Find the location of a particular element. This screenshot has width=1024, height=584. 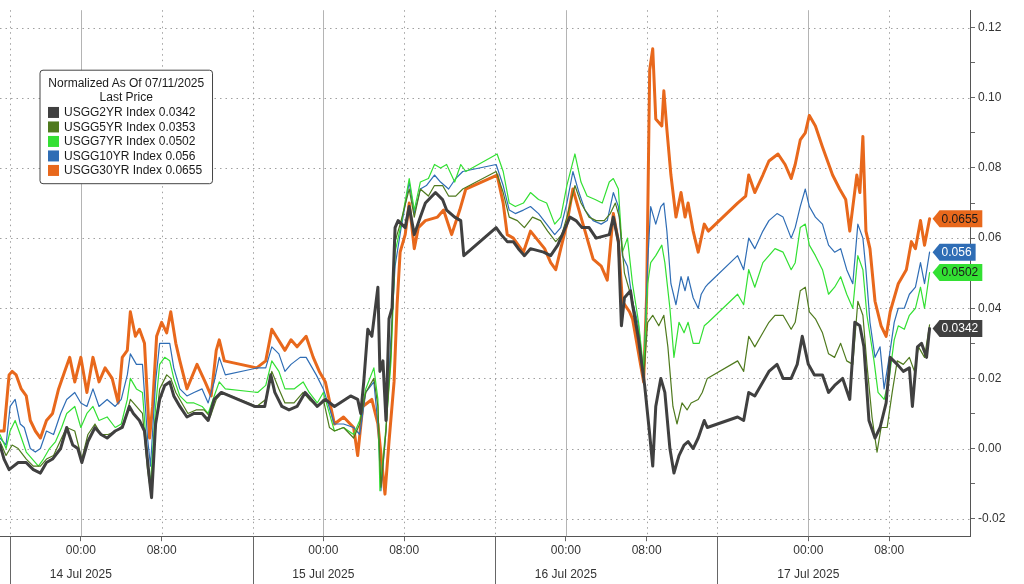

data-label: 0.0502 is located at coordinates (960, 272).